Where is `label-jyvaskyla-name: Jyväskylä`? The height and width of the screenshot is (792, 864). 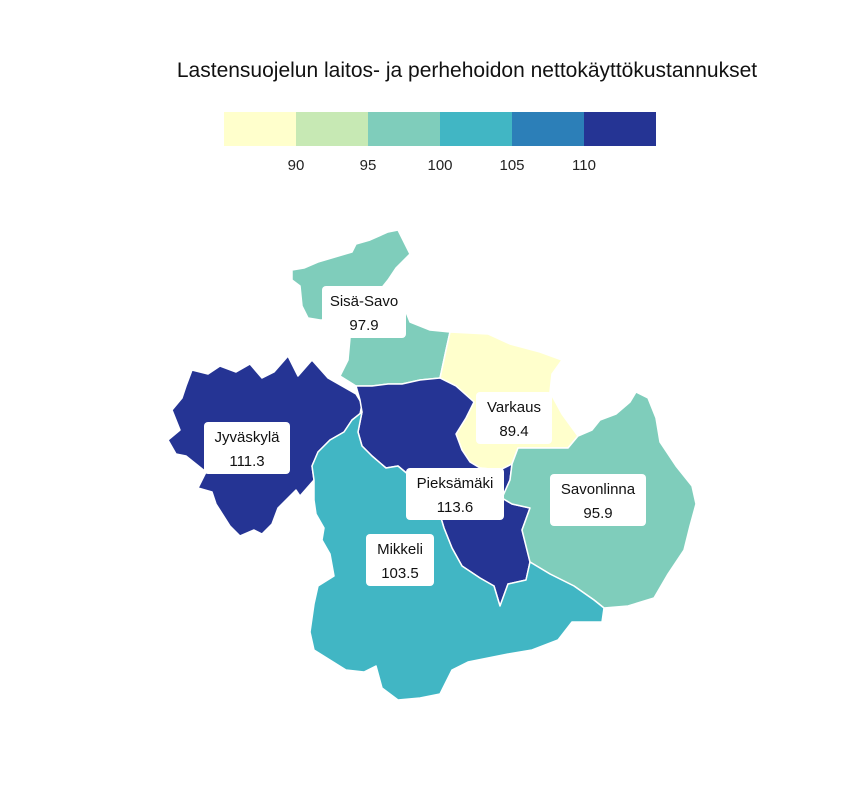 label-jyvaskyla-name: Jyväskylä is located at coordinates (247, 437).